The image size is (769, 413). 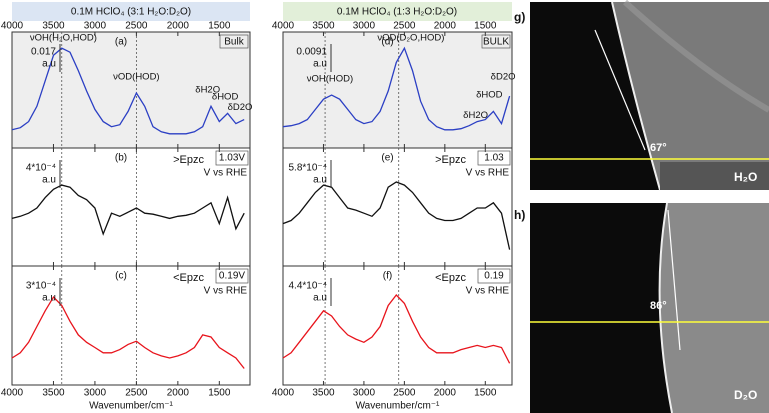 I want to click on scale-label: 0.0091, so click(x=311, y=52).